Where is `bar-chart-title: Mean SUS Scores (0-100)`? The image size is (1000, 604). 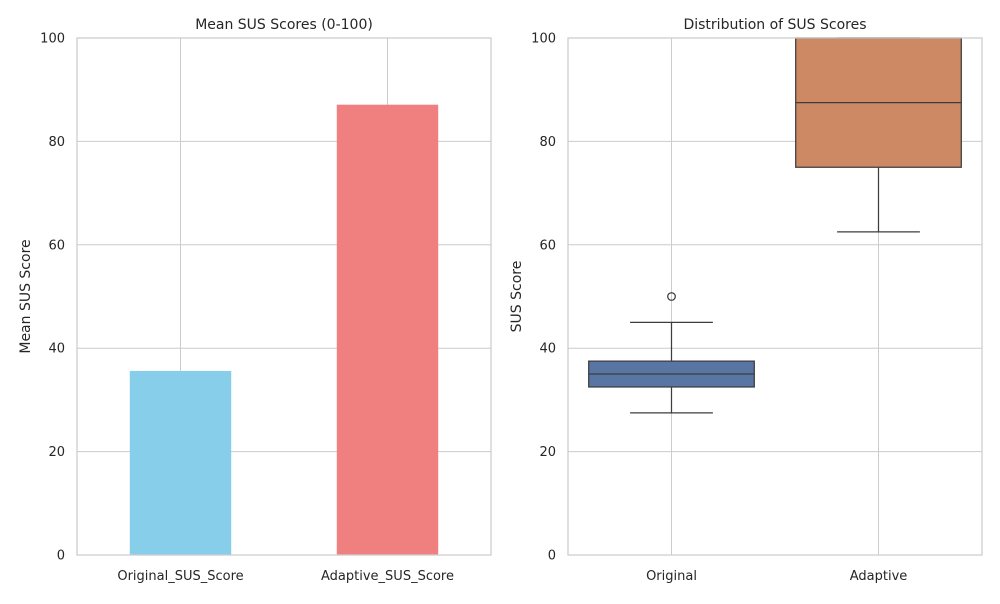
bar-chart-title: Mean SUS Scores (0-100) is located at coordinates (284, 25).